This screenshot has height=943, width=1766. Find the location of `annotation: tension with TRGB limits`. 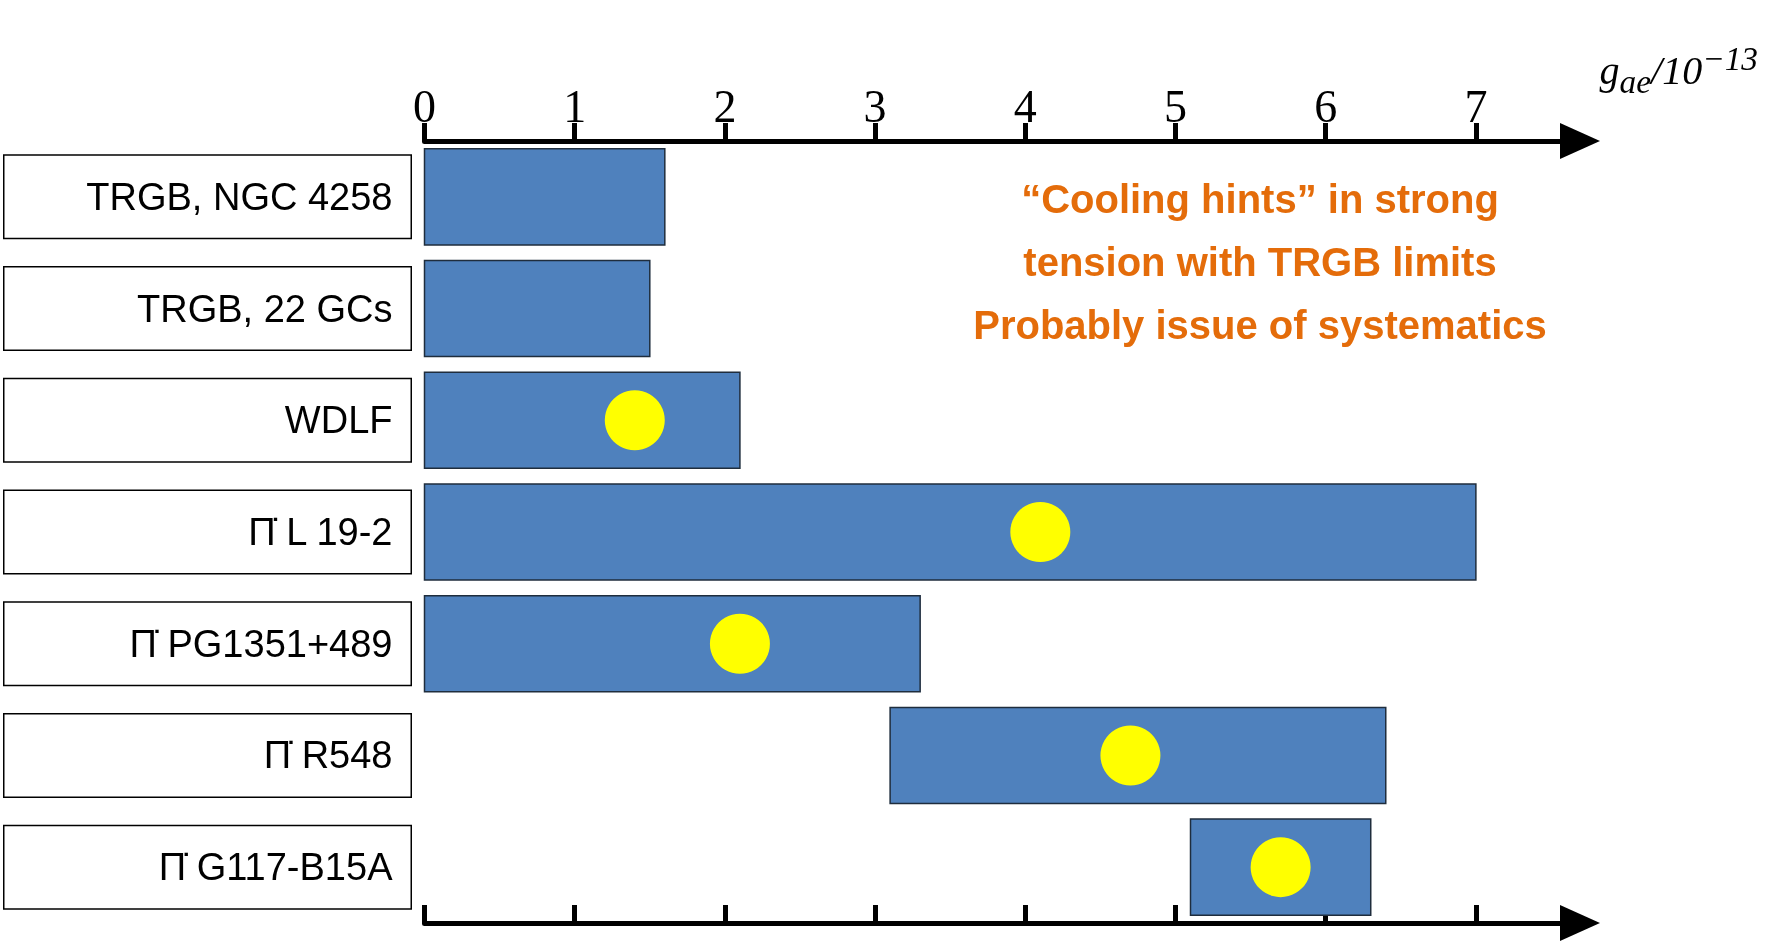

annotation: tension with TRGB limits is located at coordinates (1260, 262).